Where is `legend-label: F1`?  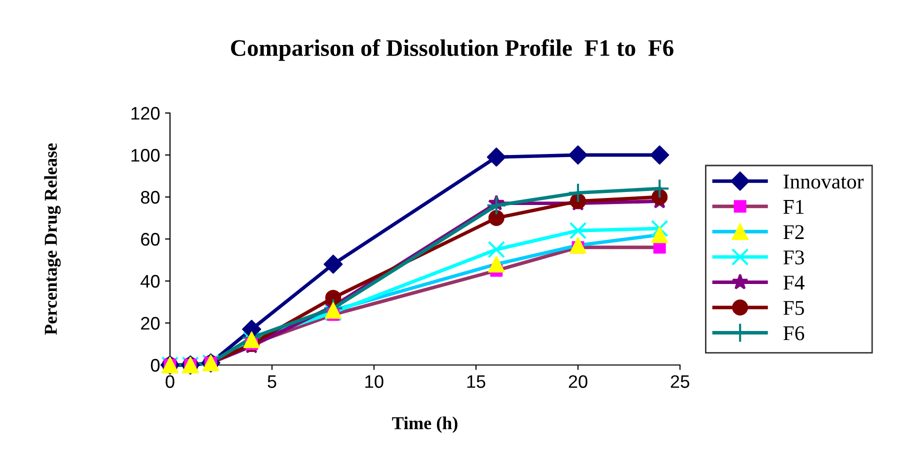
legend-label: F1 is located at coordinates (793, 207).